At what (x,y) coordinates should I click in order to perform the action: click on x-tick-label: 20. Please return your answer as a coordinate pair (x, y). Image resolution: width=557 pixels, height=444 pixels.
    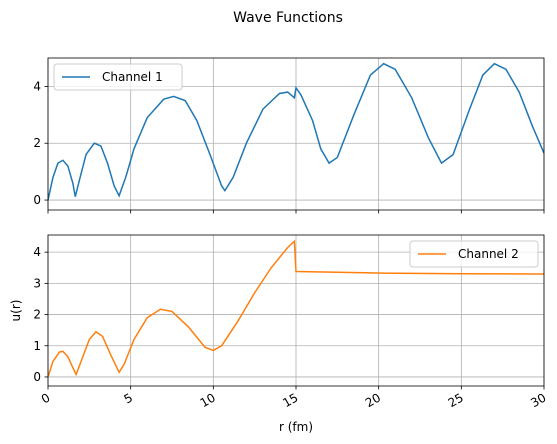
    Looking at the image, I should click on (373, 400).